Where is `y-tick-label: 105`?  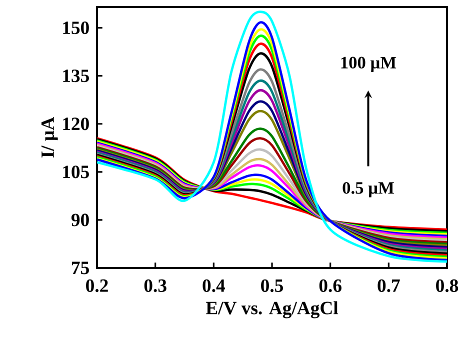 y-tick-label: 105 is located at coordinates (76, 172).